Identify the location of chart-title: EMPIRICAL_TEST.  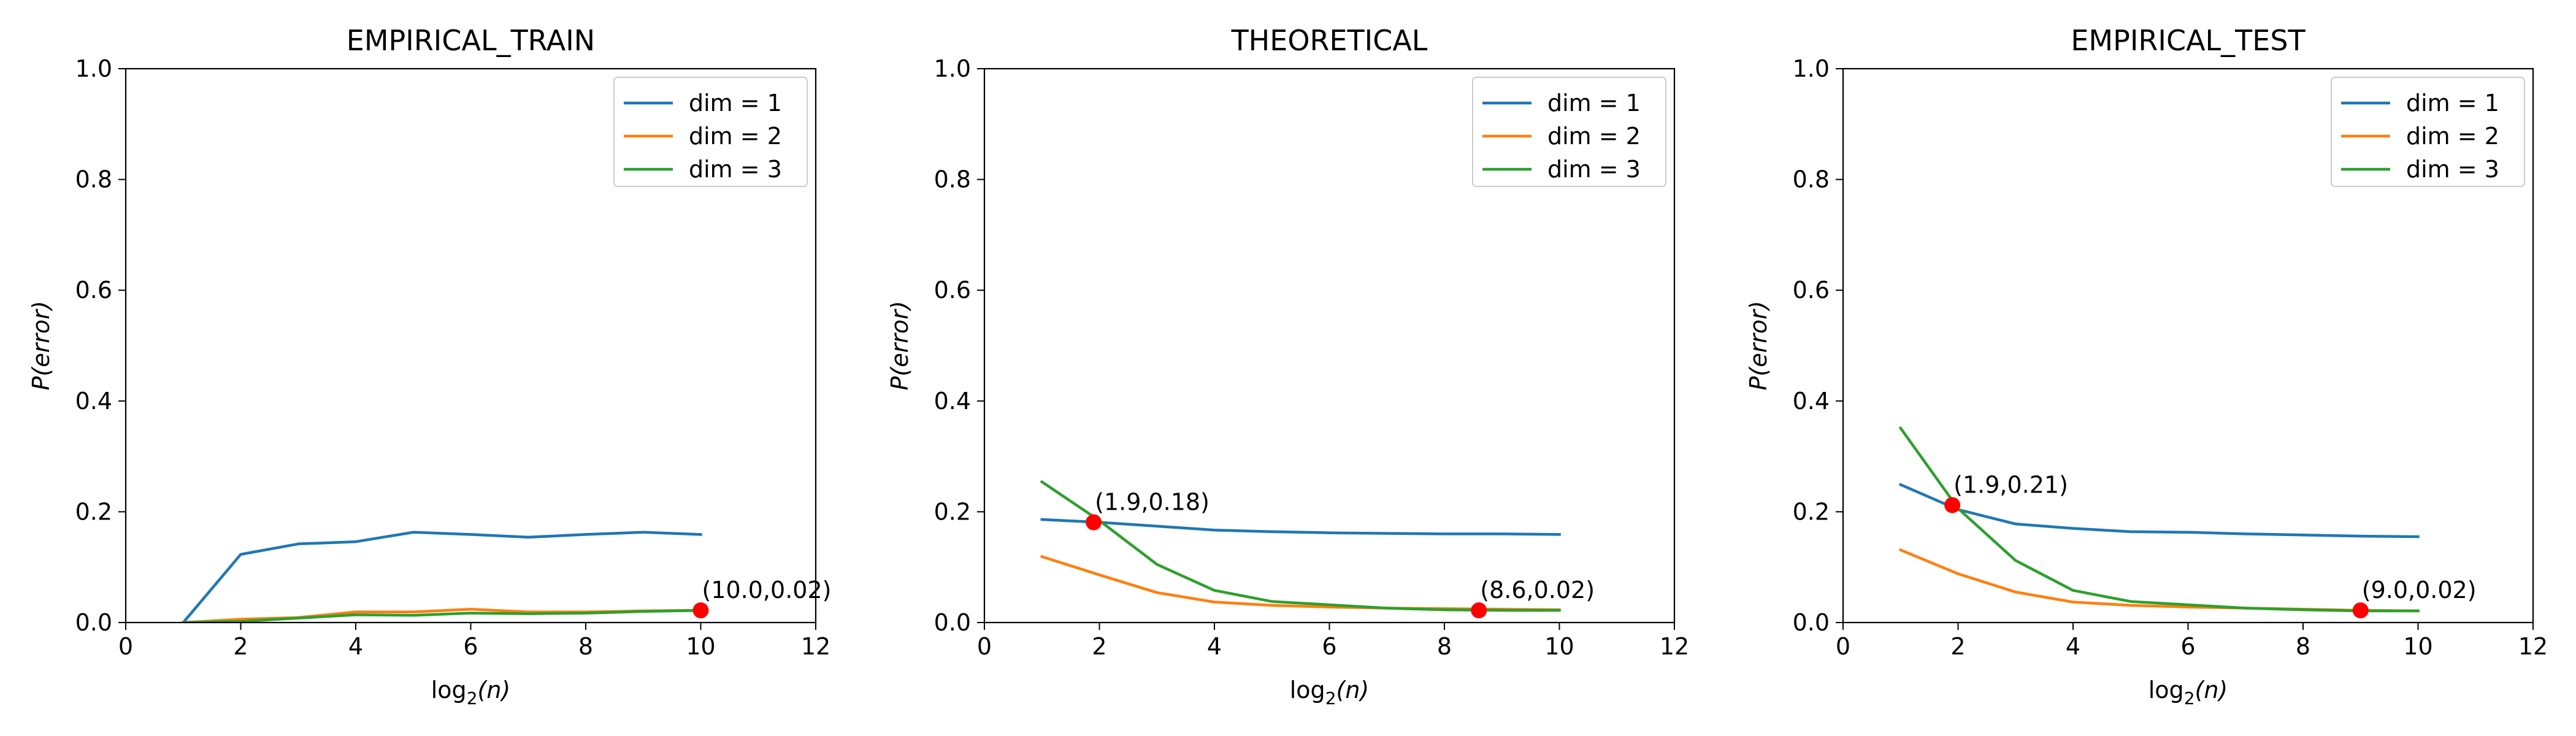
(2188, 40).